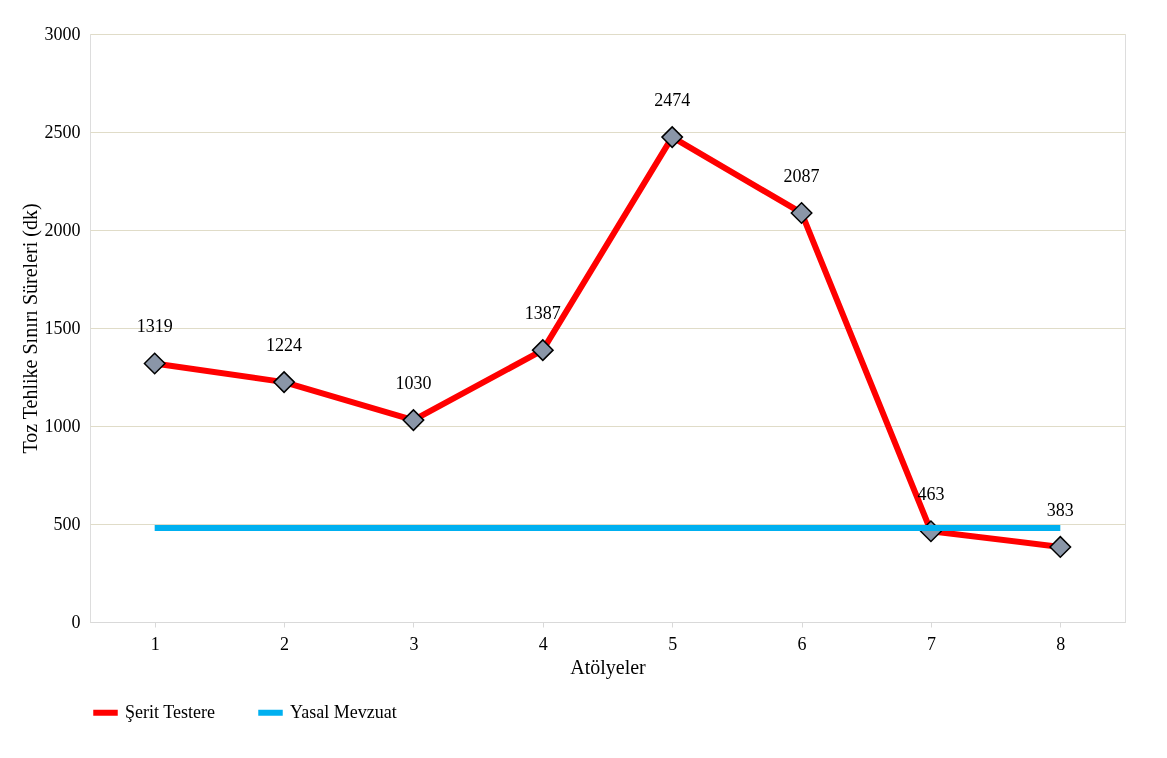  What do you see at coordinates (414, 643) in the screenshot?
I see `x-tick-label: 3` at bounding box center [414, 643].